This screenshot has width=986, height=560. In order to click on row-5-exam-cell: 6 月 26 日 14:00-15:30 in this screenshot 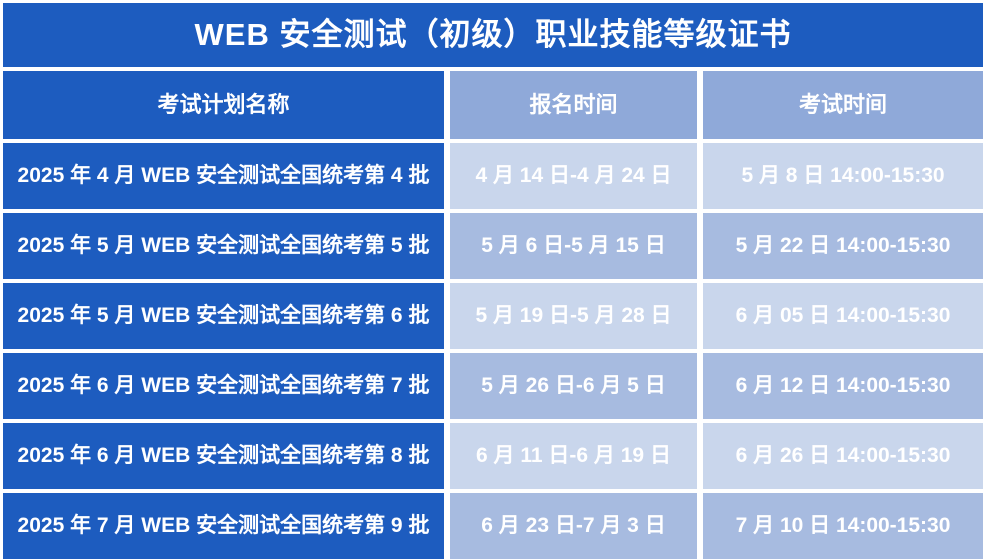, I will do `click(843, 456)`.